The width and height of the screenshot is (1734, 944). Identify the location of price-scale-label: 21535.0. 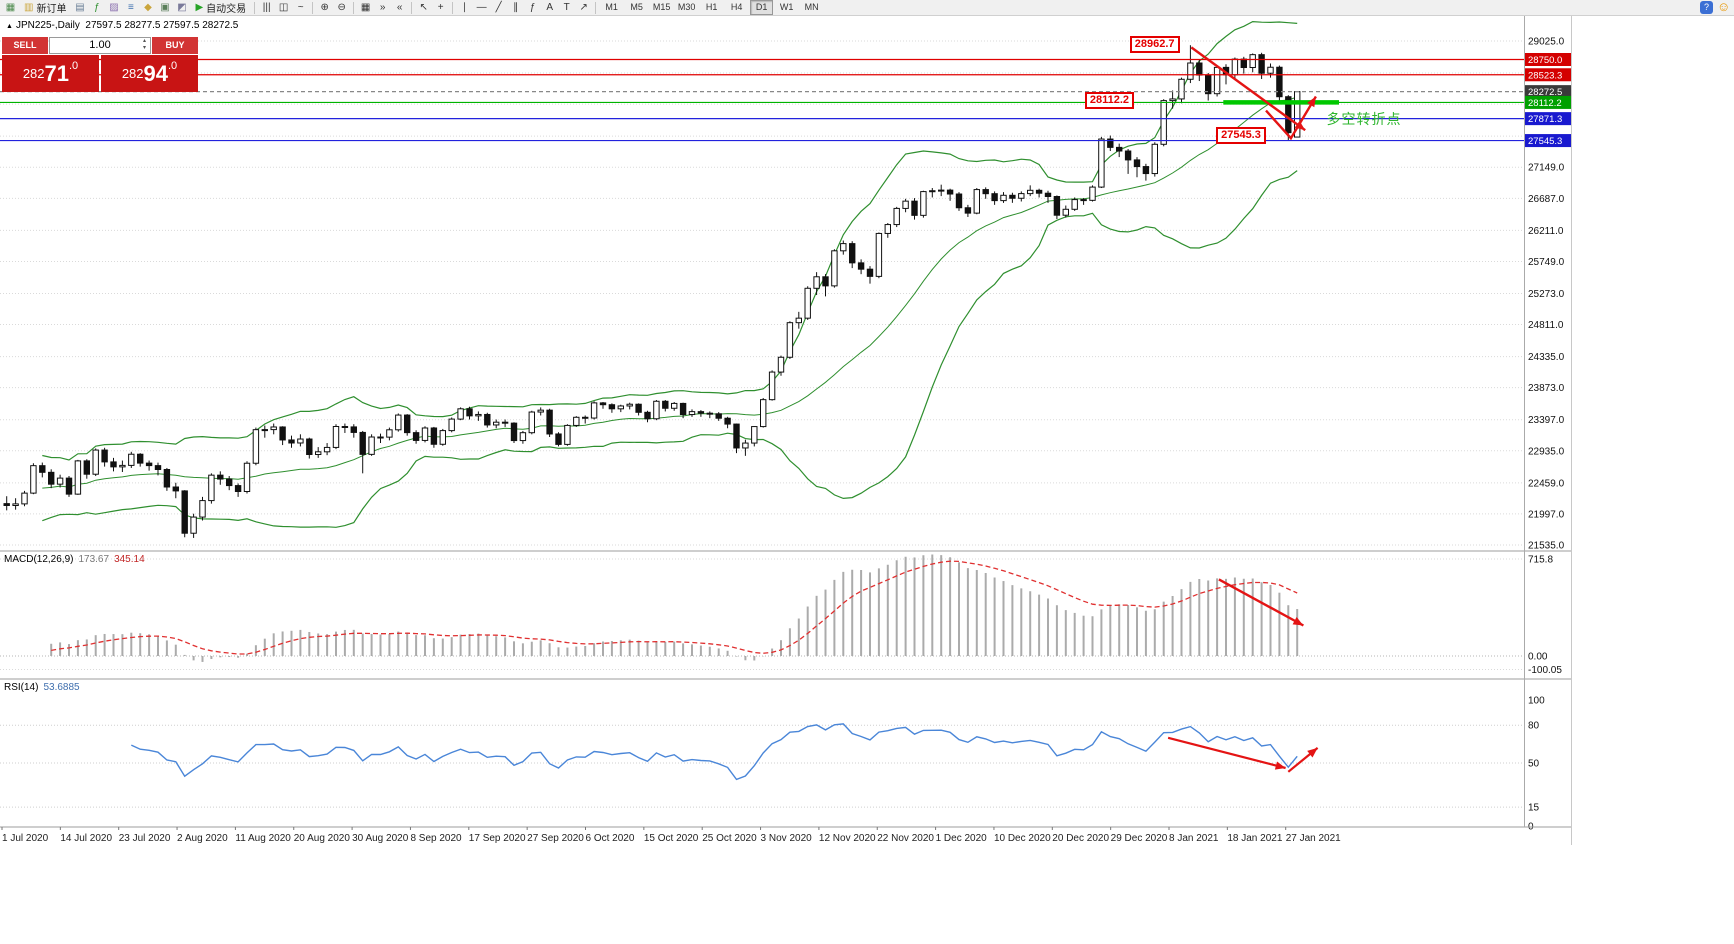
(1546, 546).